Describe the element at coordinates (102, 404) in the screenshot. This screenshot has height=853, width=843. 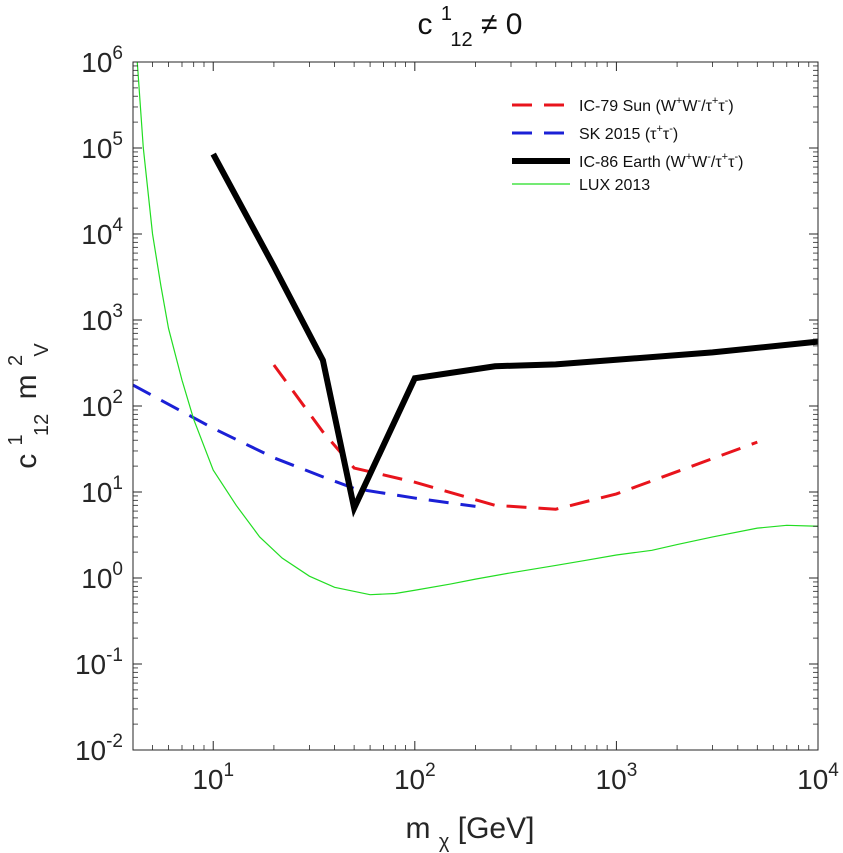
I see `y-tick-label: 10²` at that location.